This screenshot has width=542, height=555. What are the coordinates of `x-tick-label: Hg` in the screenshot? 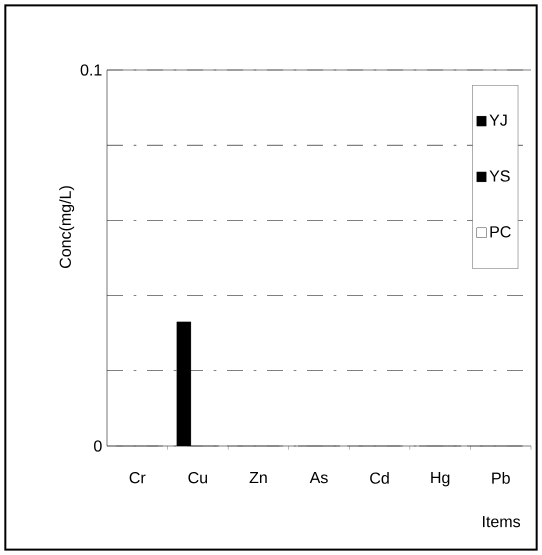 It's located at (440, 479).